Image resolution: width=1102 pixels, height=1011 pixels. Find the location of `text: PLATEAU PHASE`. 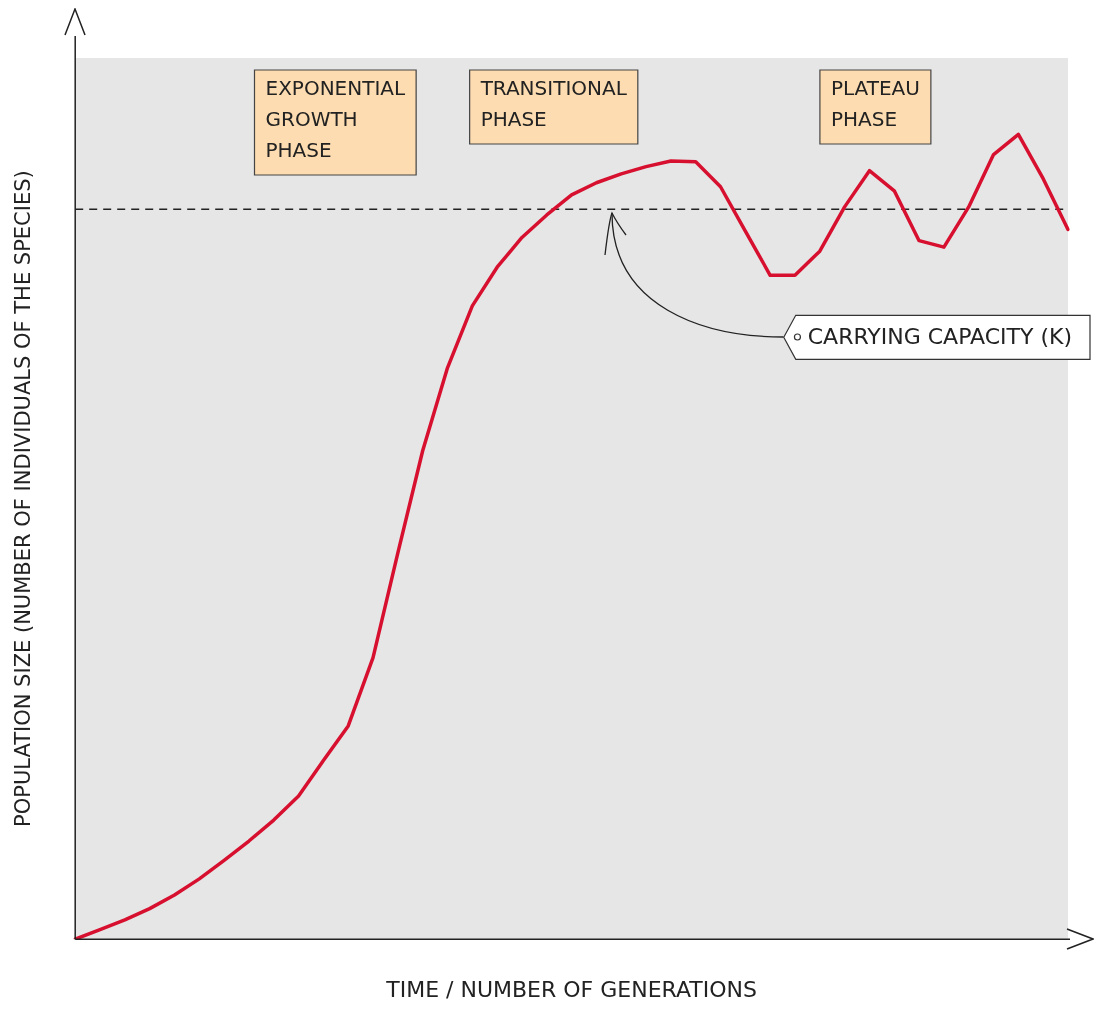

text: PLATEAU PHASE is located at coordinates (875, 104).